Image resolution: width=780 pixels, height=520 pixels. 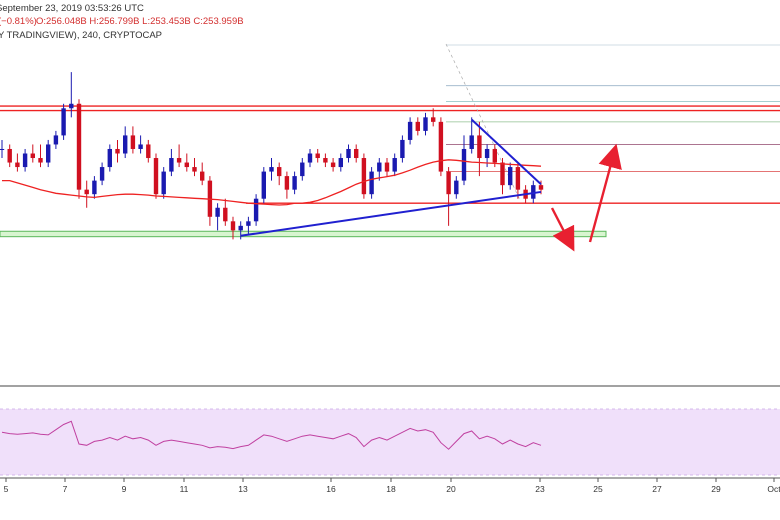 I want to click on x-tick-label: 18, so click(x=391, y=489).